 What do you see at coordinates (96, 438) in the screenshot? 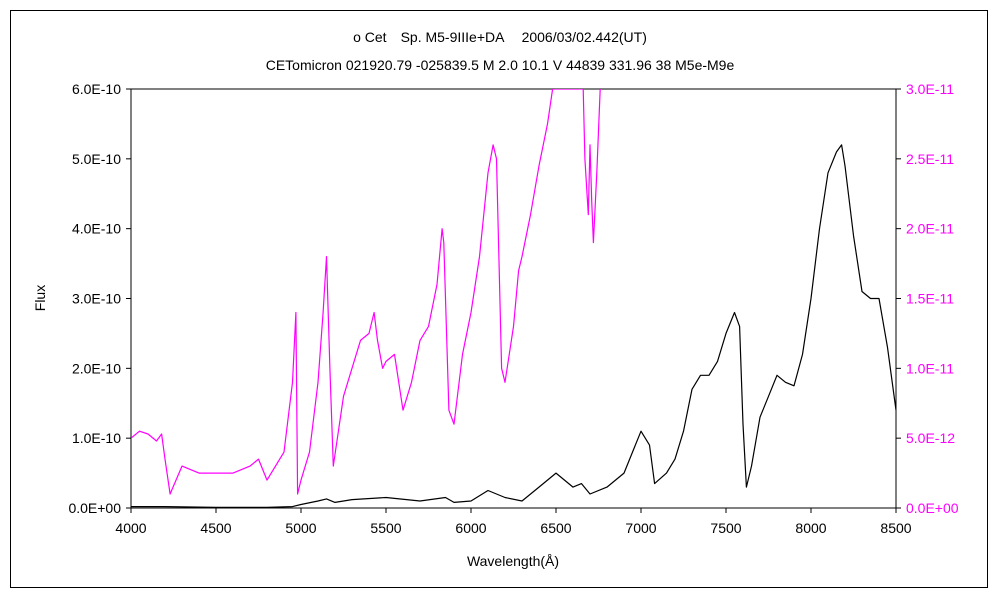
I see `y-tick-label: 1.0E-10` at bounding box center [96, 438].